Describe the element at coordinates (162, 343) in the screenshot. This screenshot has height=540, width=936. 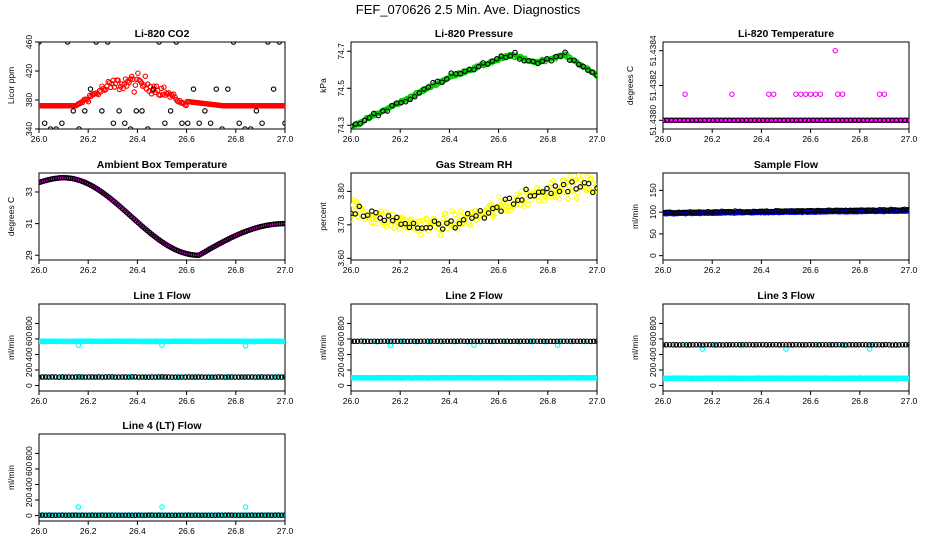
I see `series-line1-cyan-high` at that location.